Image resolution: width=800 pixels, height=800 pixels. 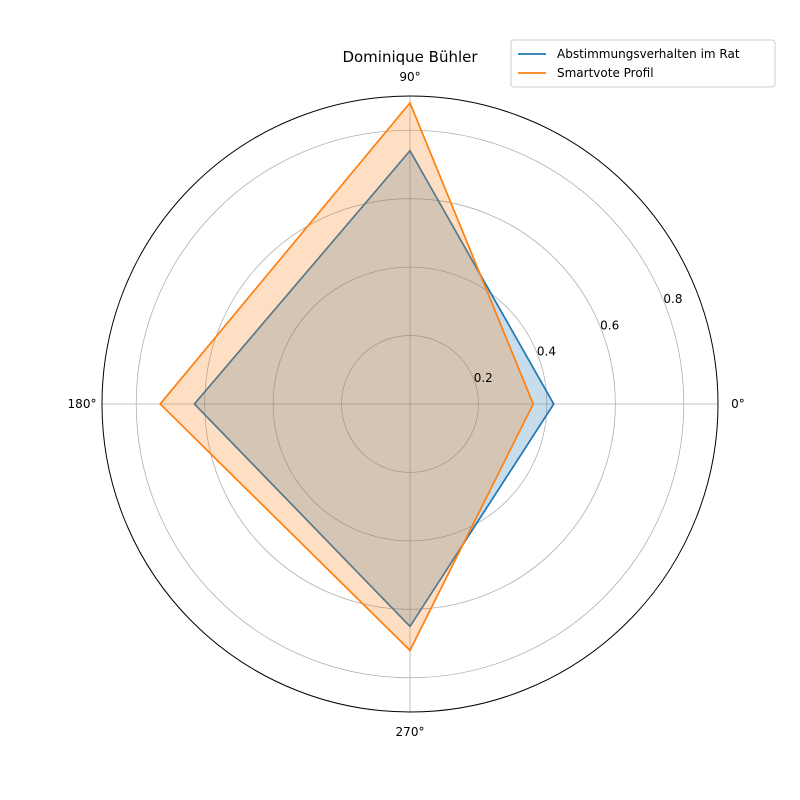 I want to click on radial-tick-label: 0.4, so click(x=546, y=352).